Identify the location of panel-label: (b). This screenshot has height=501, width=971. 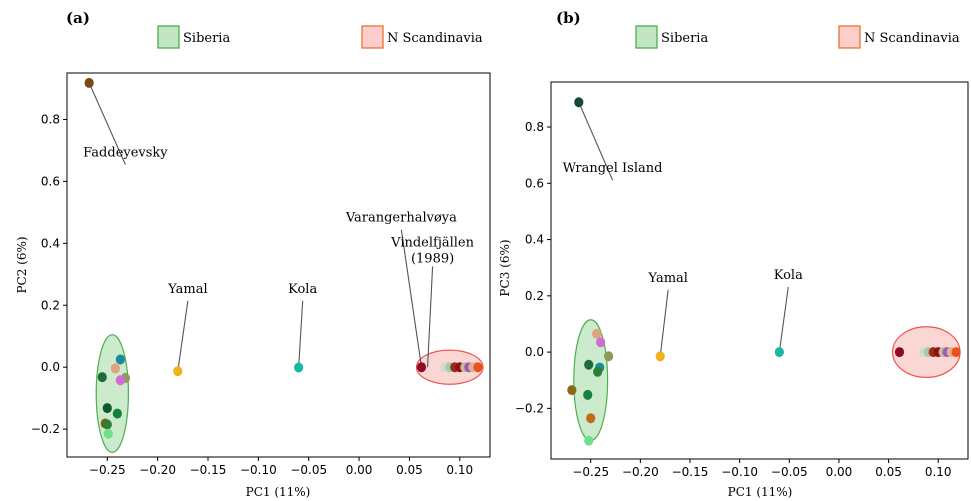
(568, 18).